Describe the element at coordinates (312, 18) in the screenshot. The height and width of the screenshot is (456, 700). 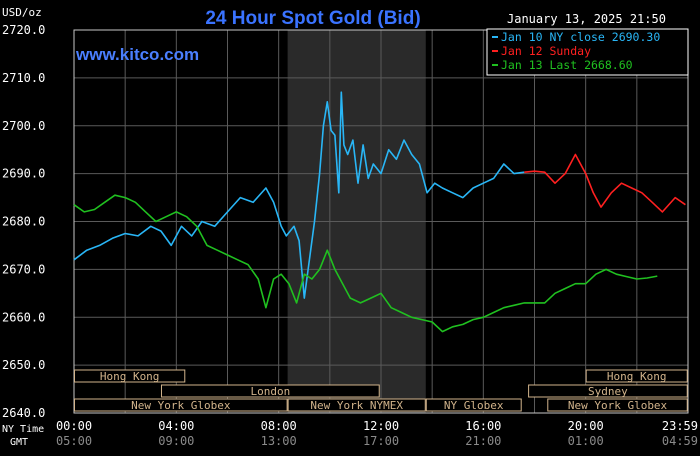
I see `chart-title: 24 Hour Spot Gold (Bid)` at that location.